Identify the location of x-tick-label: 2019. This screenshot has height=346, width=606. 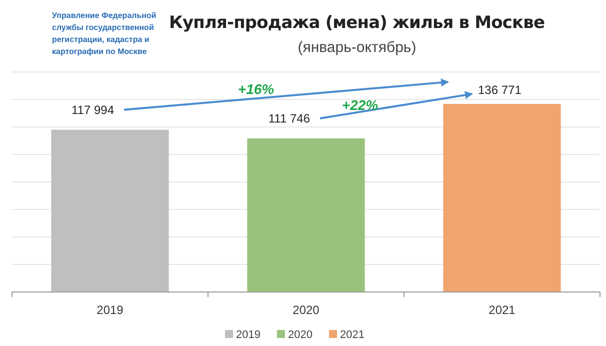
(110, 310).